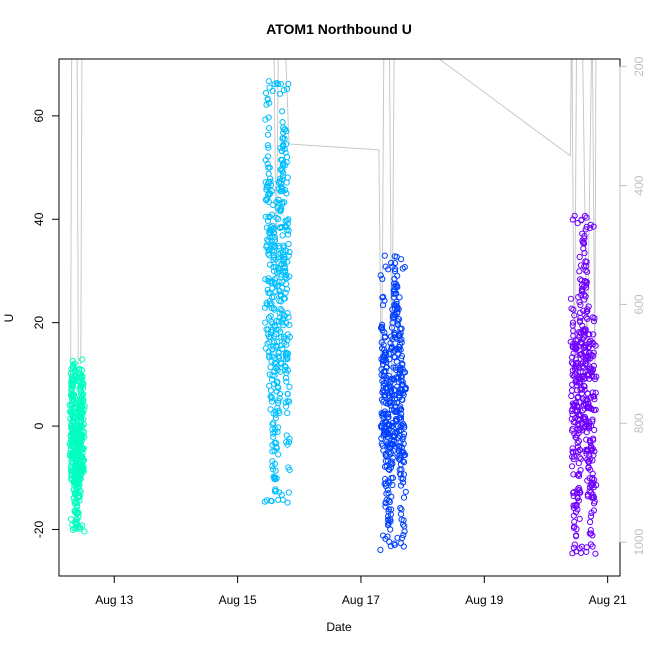  Describe the element at coordinates (361, 600) in the screenshot. I see `x-tick-label: Aug 17` at that location.